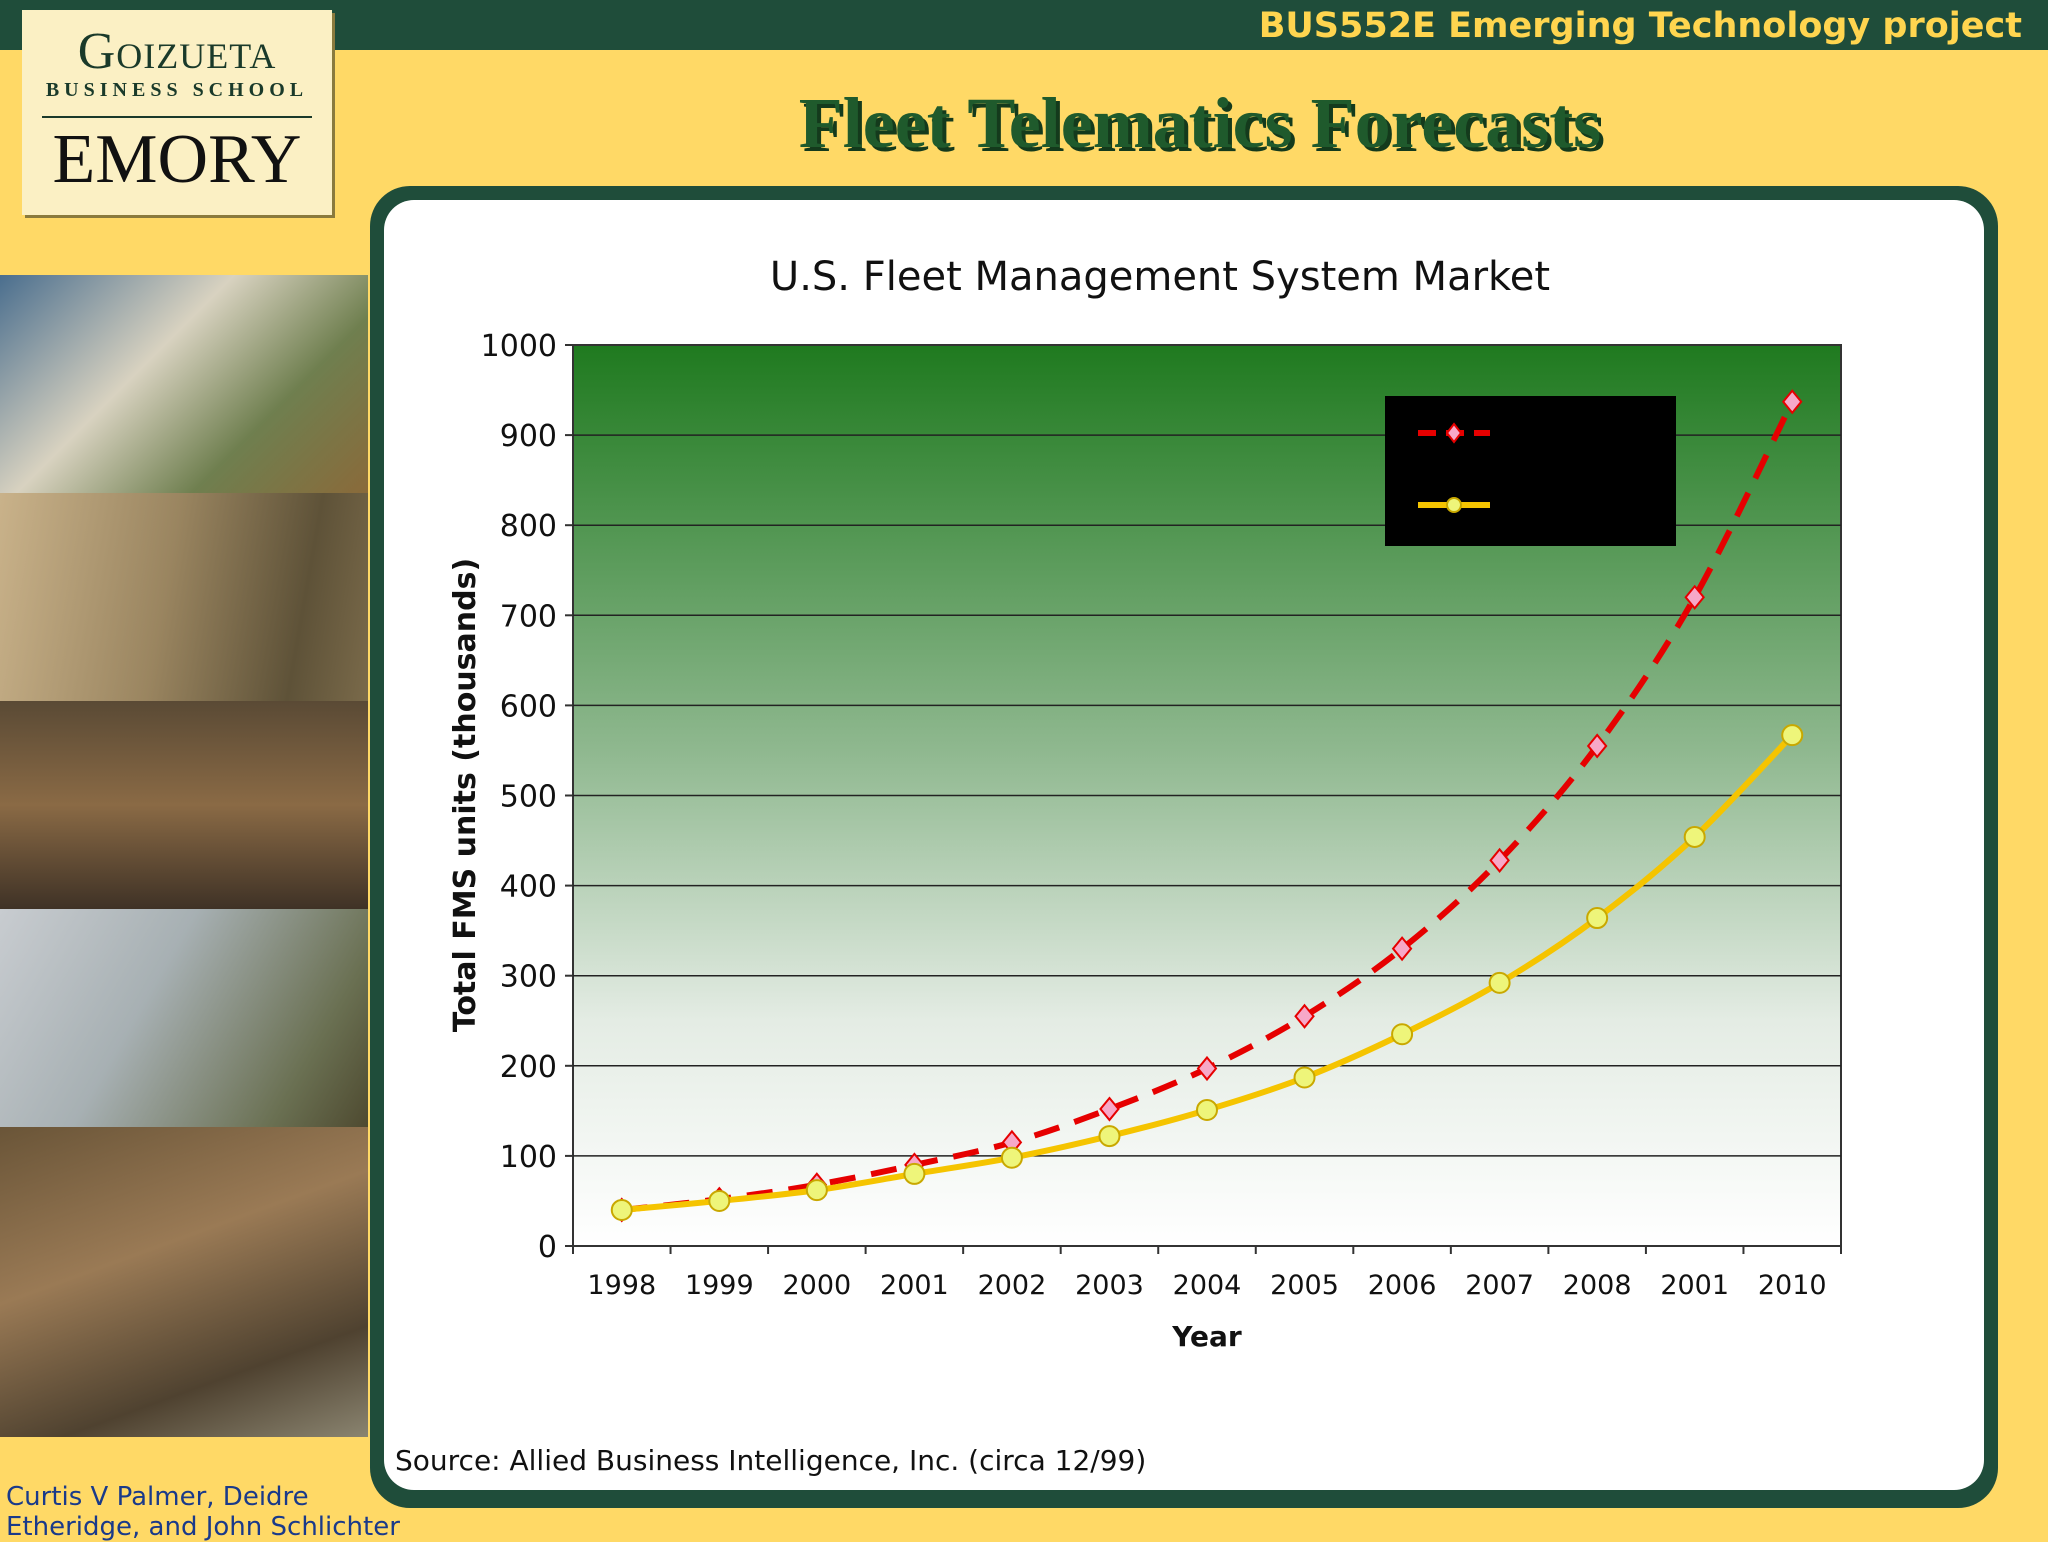 This screenshot has height=1542, width=2048. I want to click on y-tick-label-1000: 1000, so click(519, 346).